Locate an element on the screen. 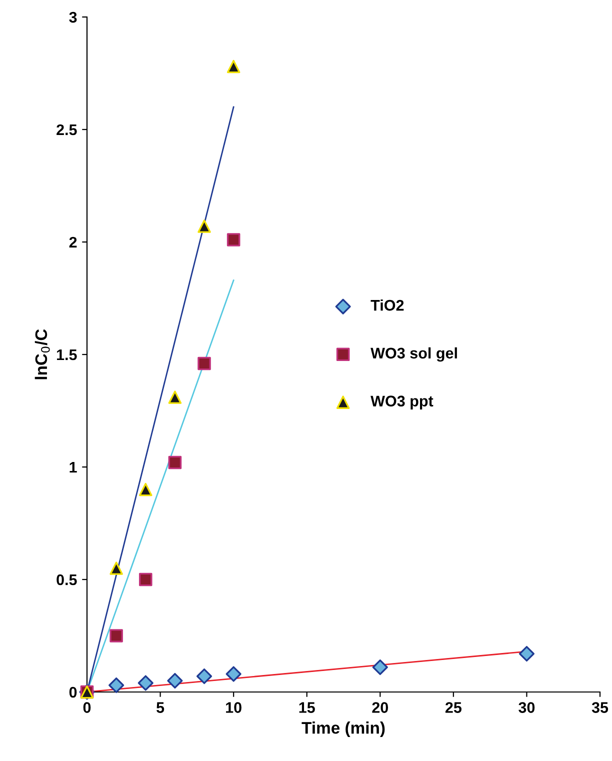  x-tick-label: 20 is located at coordinates (380, 707).